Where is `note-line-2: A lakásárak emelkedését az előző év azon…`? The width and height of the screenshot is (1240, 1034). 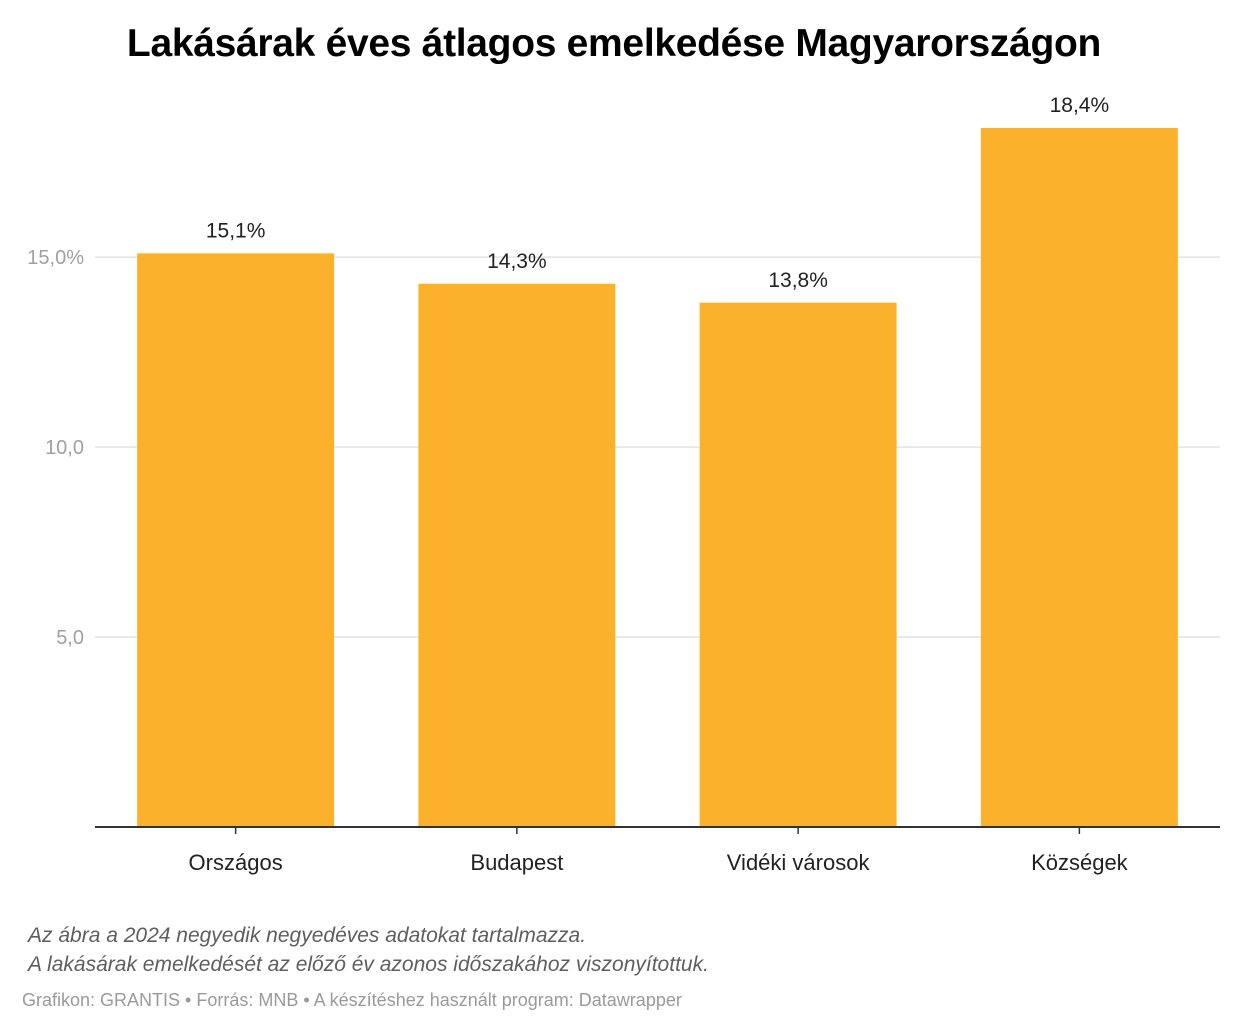 note-line-2: A lakásárak emelkedését az előző év azon… is located at coordinates (368, 964).